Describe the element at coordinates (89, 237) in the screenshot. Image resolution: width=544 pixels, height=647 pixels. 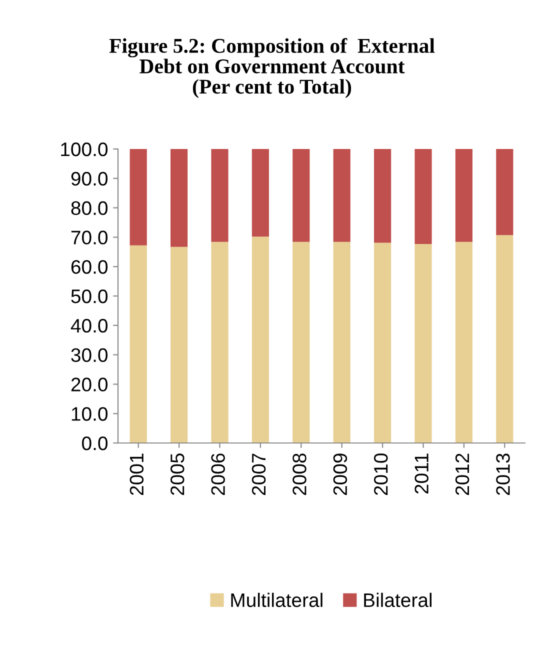
I see `y-tick-label: 70.0` at that location.